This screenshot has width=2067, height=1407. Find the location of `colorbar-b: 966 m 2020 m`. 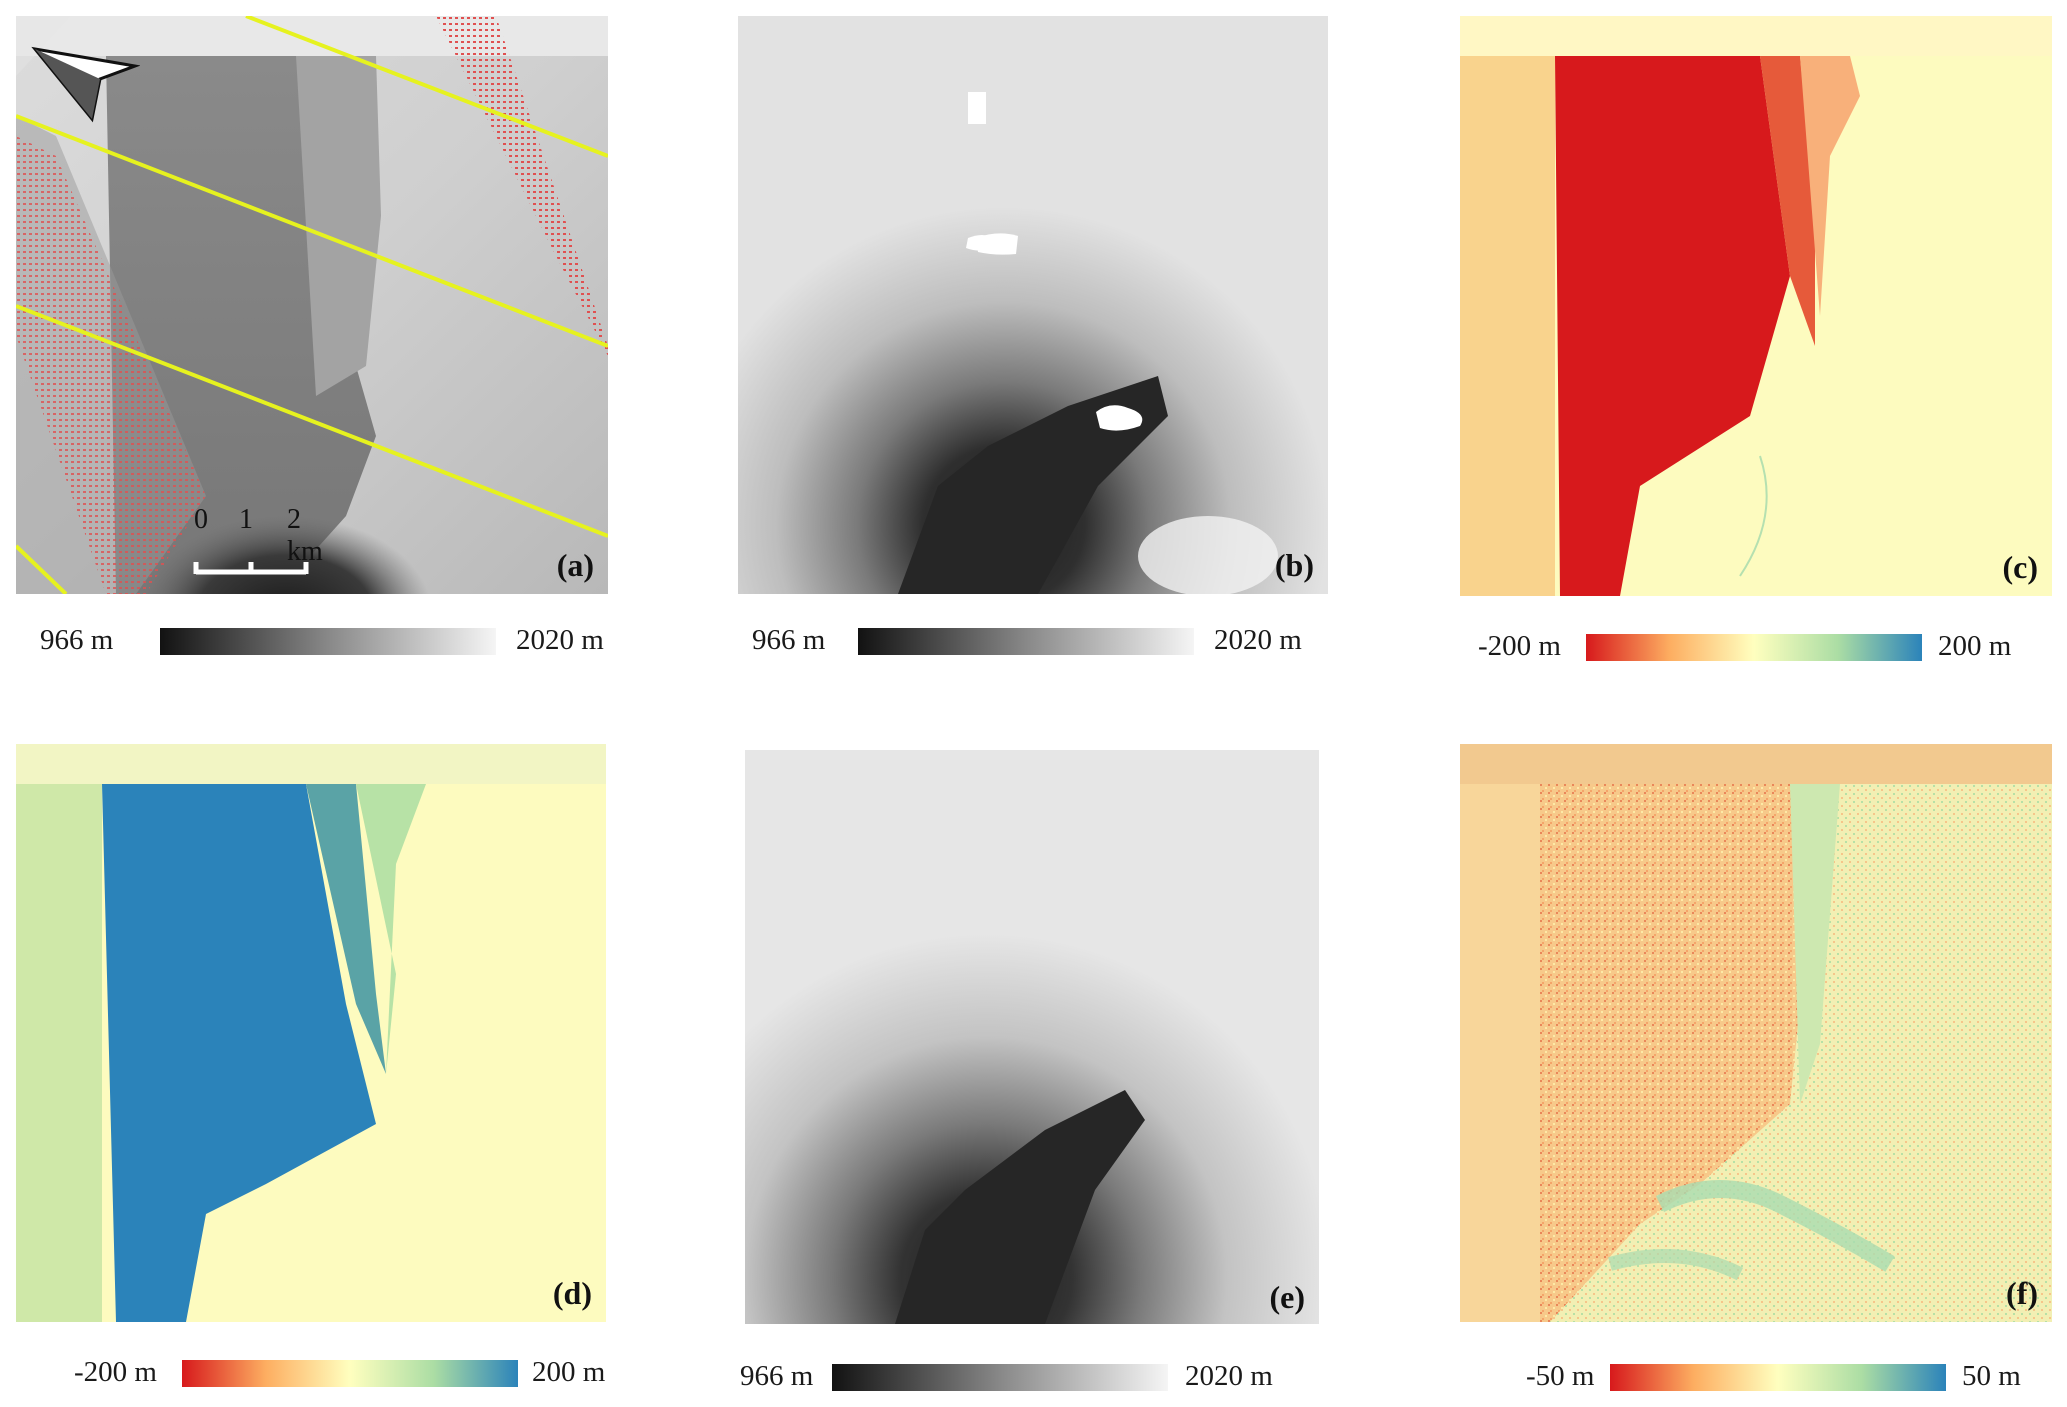

colorbar-b: 966 m 2020 m is located at coordinates (1039, 642).